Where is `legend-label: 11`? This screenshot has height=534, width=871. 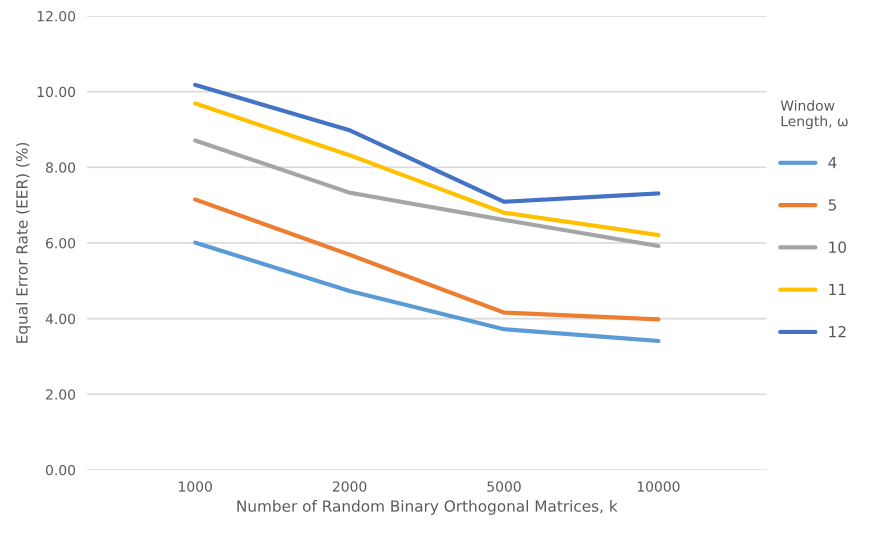
legend-label: 11 is located at coordinates (837, 290).